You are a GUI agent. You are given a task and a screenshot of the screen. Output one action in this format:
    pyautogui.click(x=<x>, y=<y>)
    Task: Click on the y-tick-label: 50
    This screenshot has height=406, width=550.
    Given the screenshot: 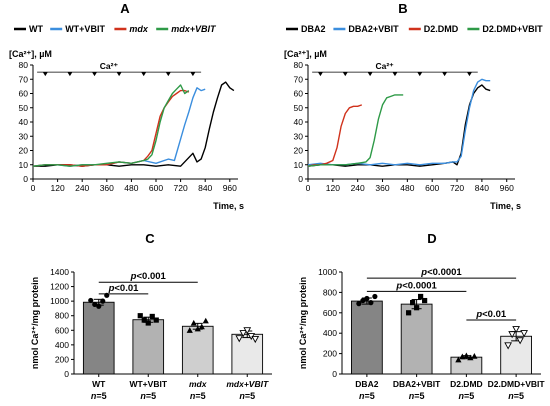 What is the action you would take?
    pyautogui.click(x=299, y=108)
    